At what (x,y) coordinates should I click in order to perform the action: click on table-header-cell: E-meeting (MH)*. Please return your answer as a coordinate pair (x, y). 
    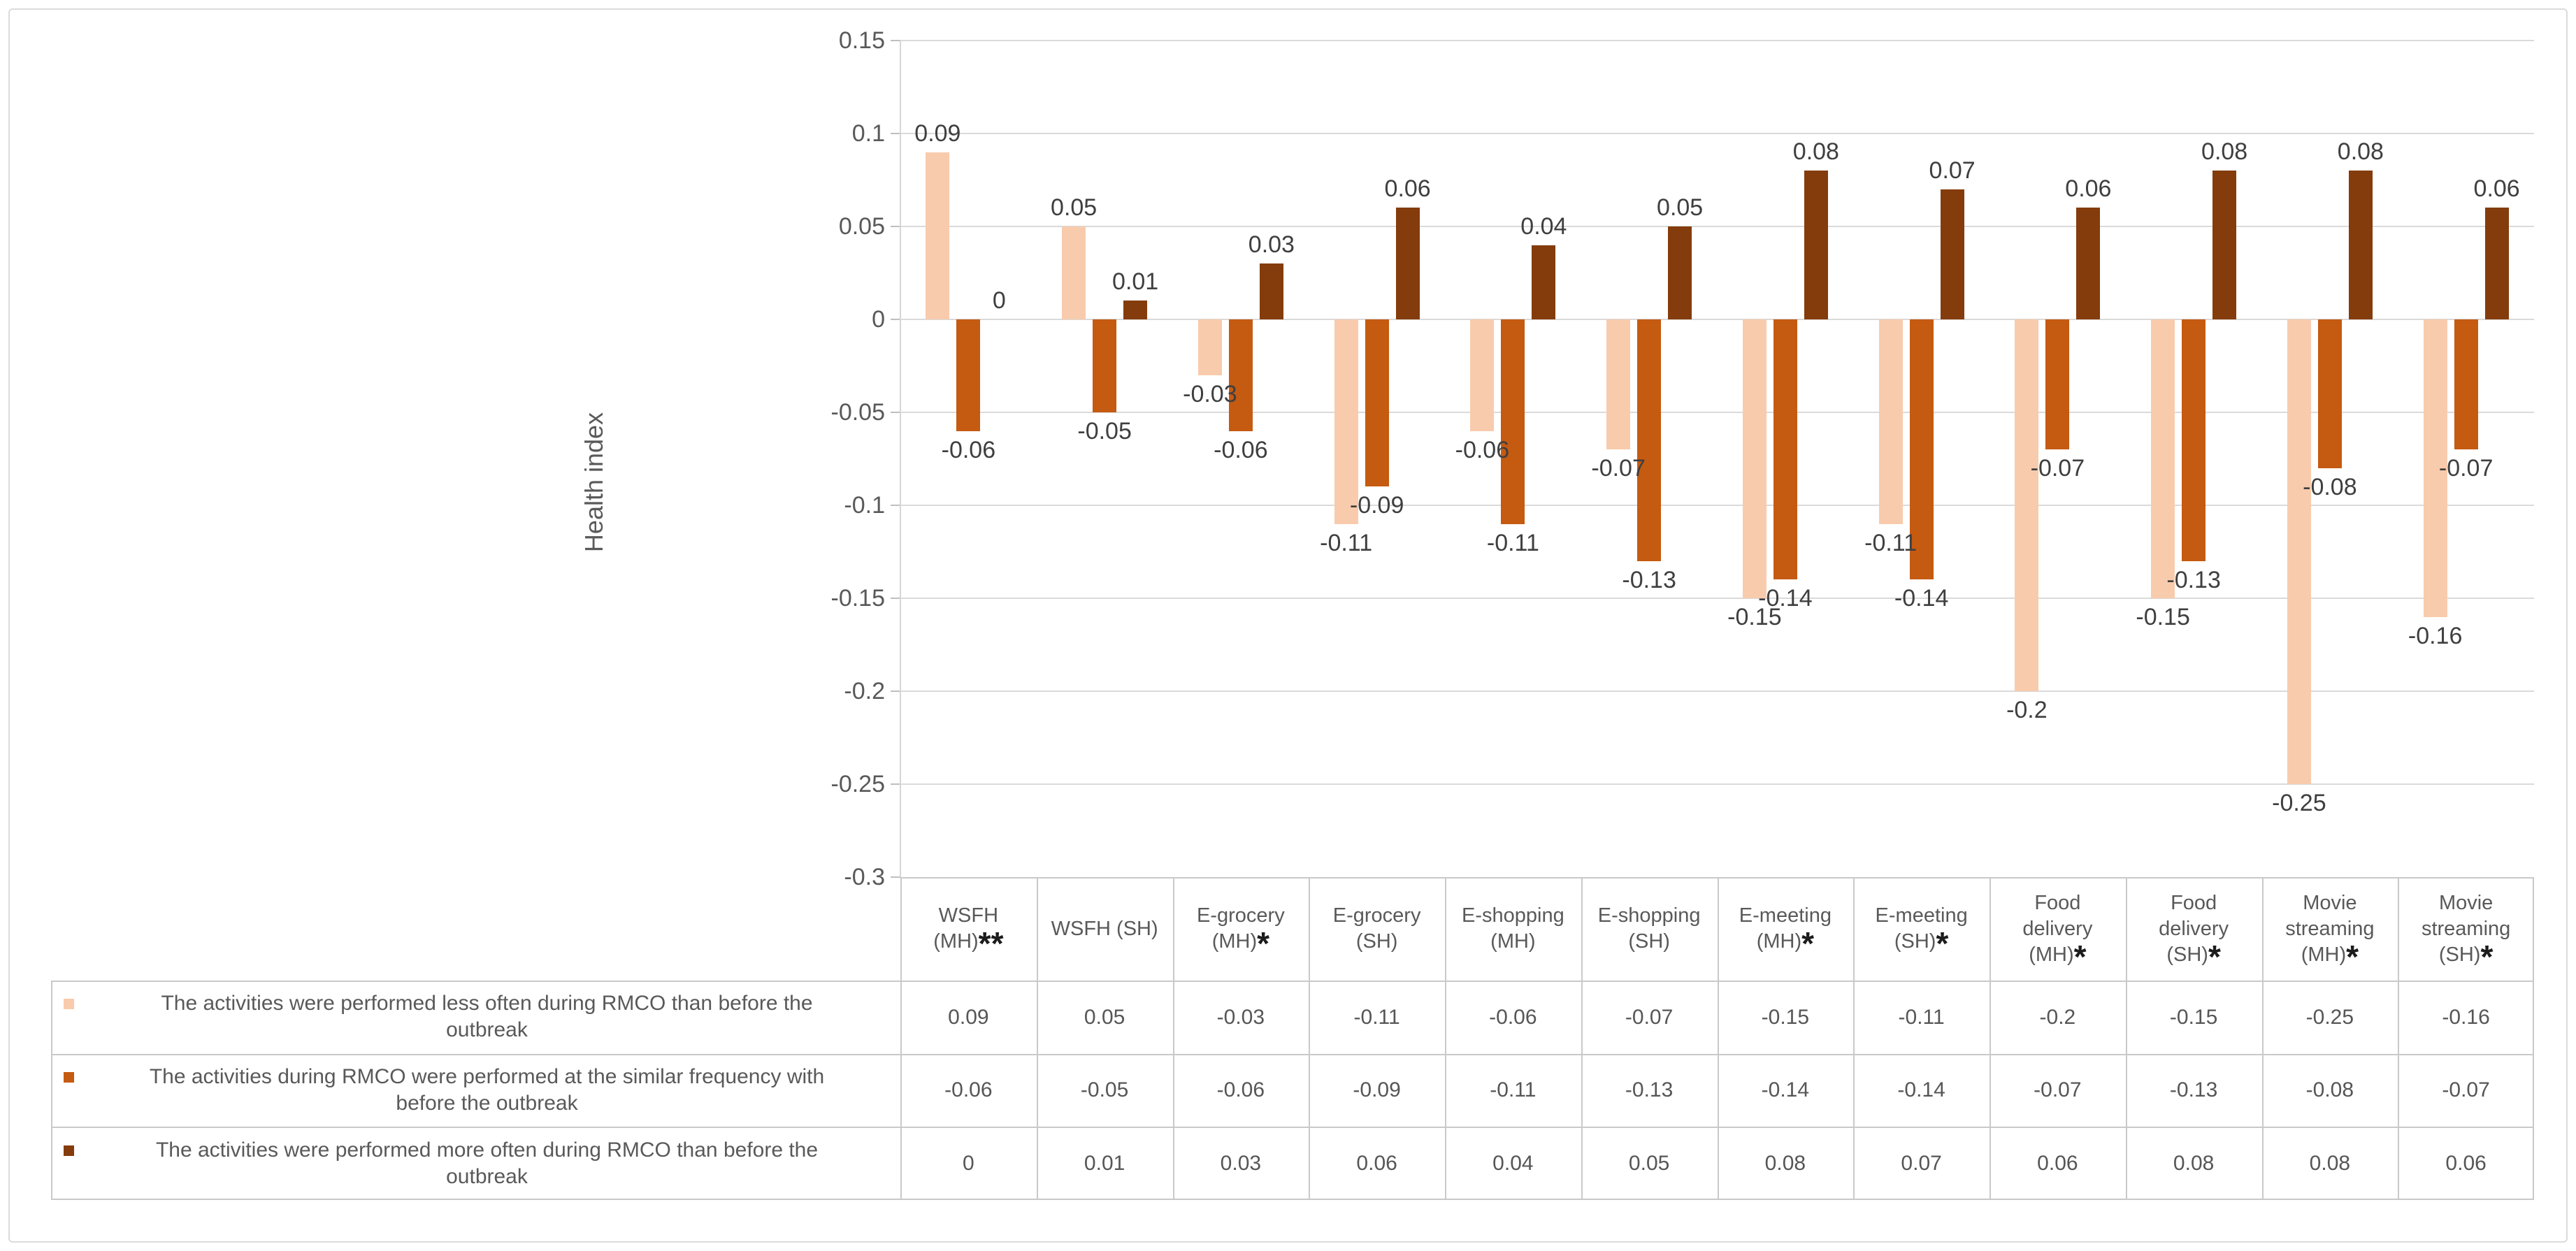
    Looking at the image, I should click on (1786, 929).